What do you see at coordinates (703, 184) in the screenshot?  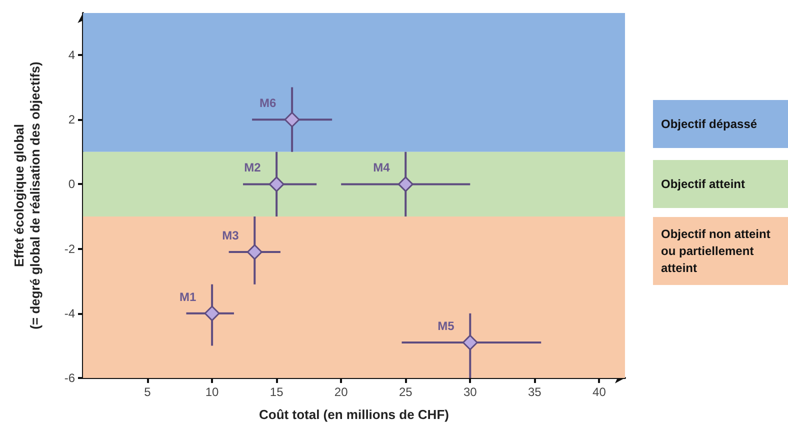 I see `band-label: Objectif atteint` at bounding box center [703, 184].